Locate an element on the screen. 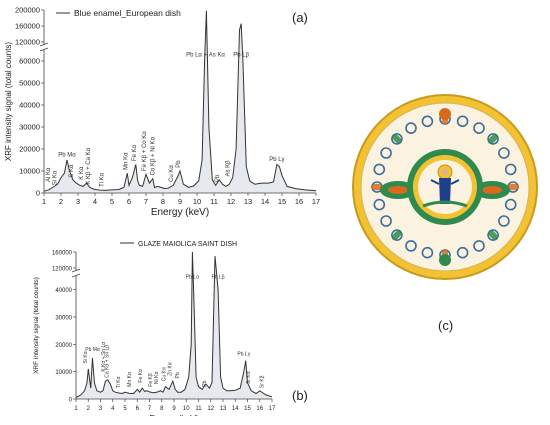 Image resolution: width=550 pixels, height=425 pixels. peak-label: Zn Kα is located at coordinates (171, 369).